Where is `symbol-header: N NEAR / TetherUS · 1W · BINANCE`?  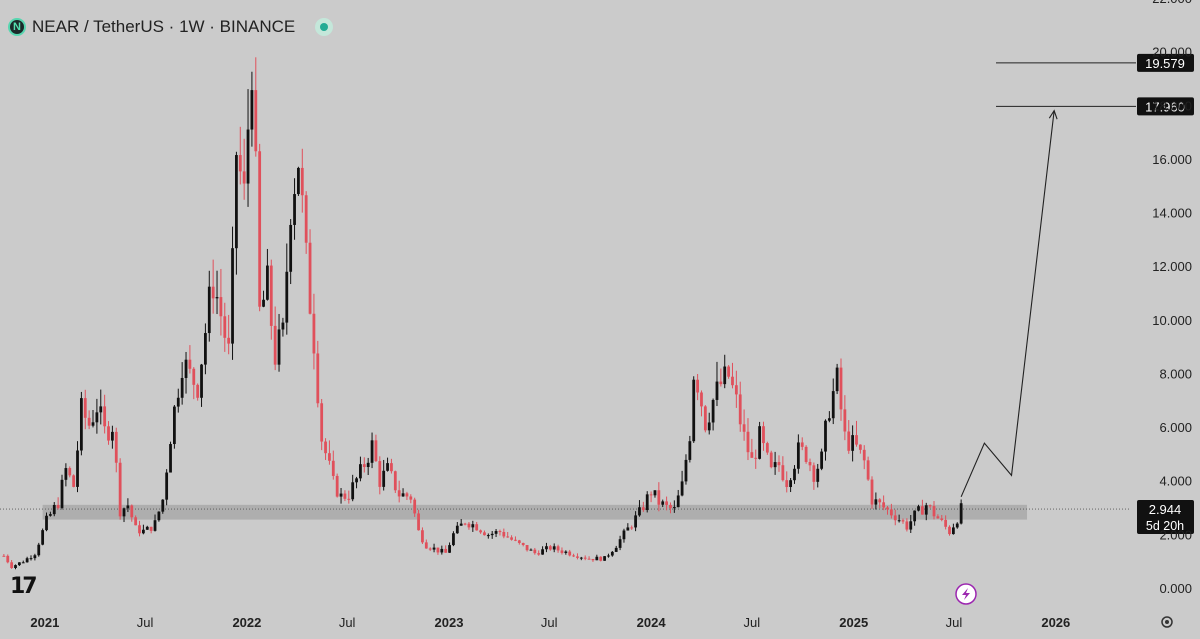 symbol-header: N NEAR / TetherUS · 1W · BINANCE is located at coordinates (171, 27).